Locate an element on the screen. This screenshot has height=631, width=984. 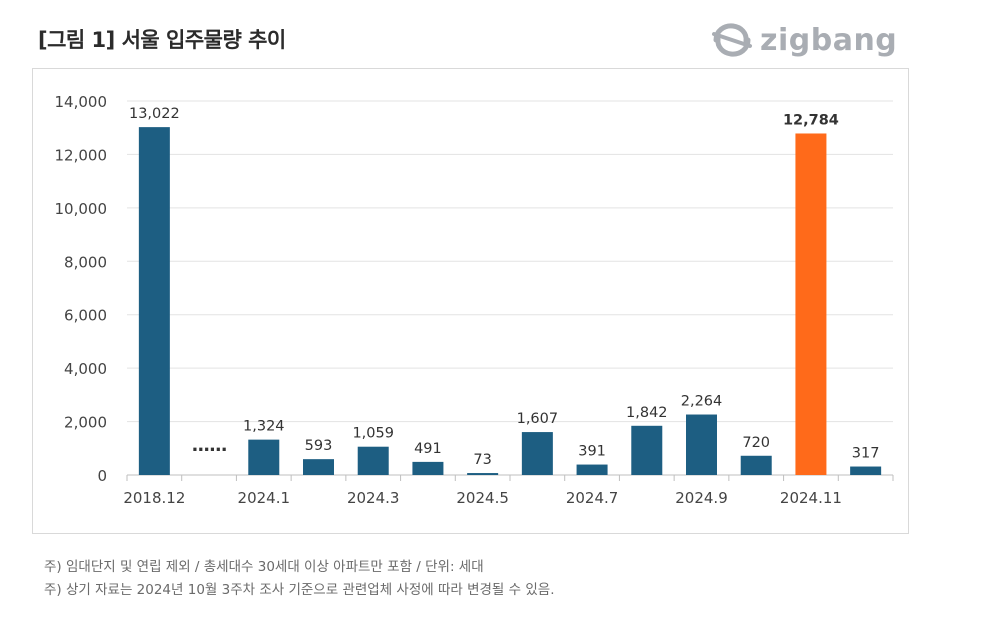
logo-text: zigbang is located at coordinates (829, 40).